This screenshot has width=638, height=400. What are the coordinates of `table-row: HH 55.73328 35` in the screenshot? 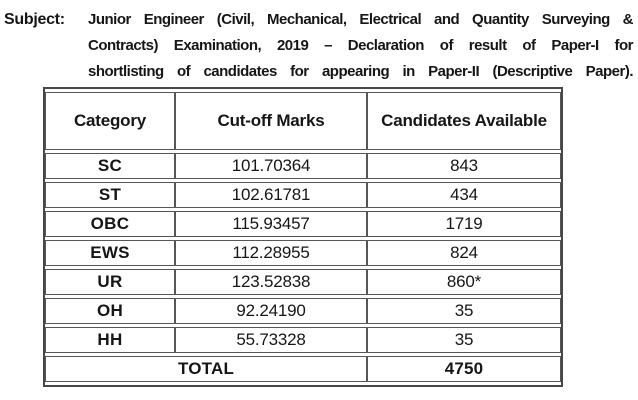 It's located at (303, 340).